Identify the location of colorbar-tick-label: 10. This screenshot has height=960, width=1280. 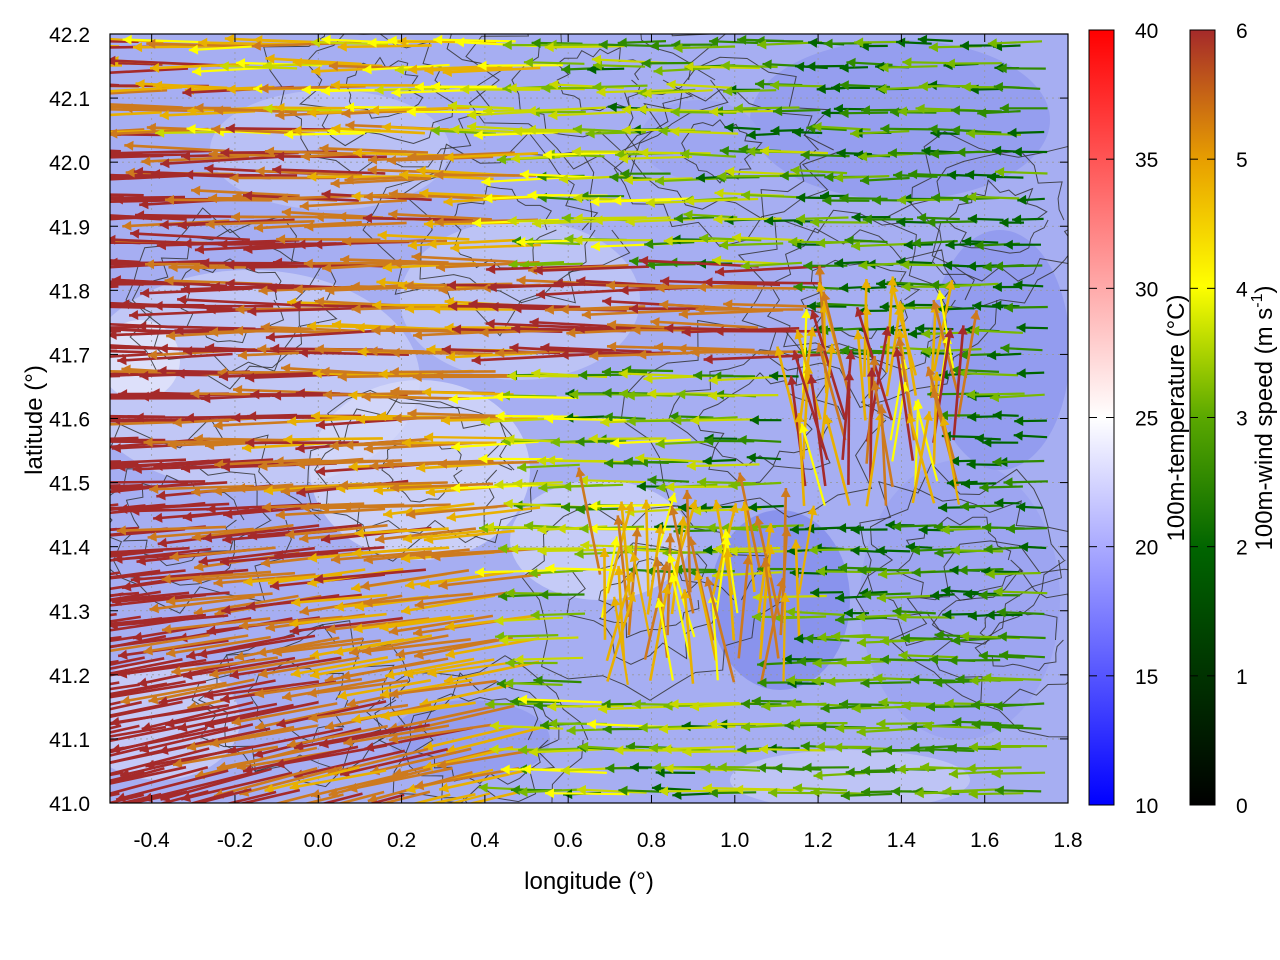
(1146, 806).